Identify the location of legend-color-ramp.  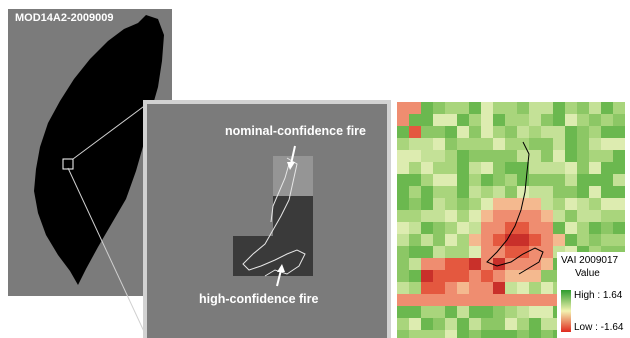
(566, 311).